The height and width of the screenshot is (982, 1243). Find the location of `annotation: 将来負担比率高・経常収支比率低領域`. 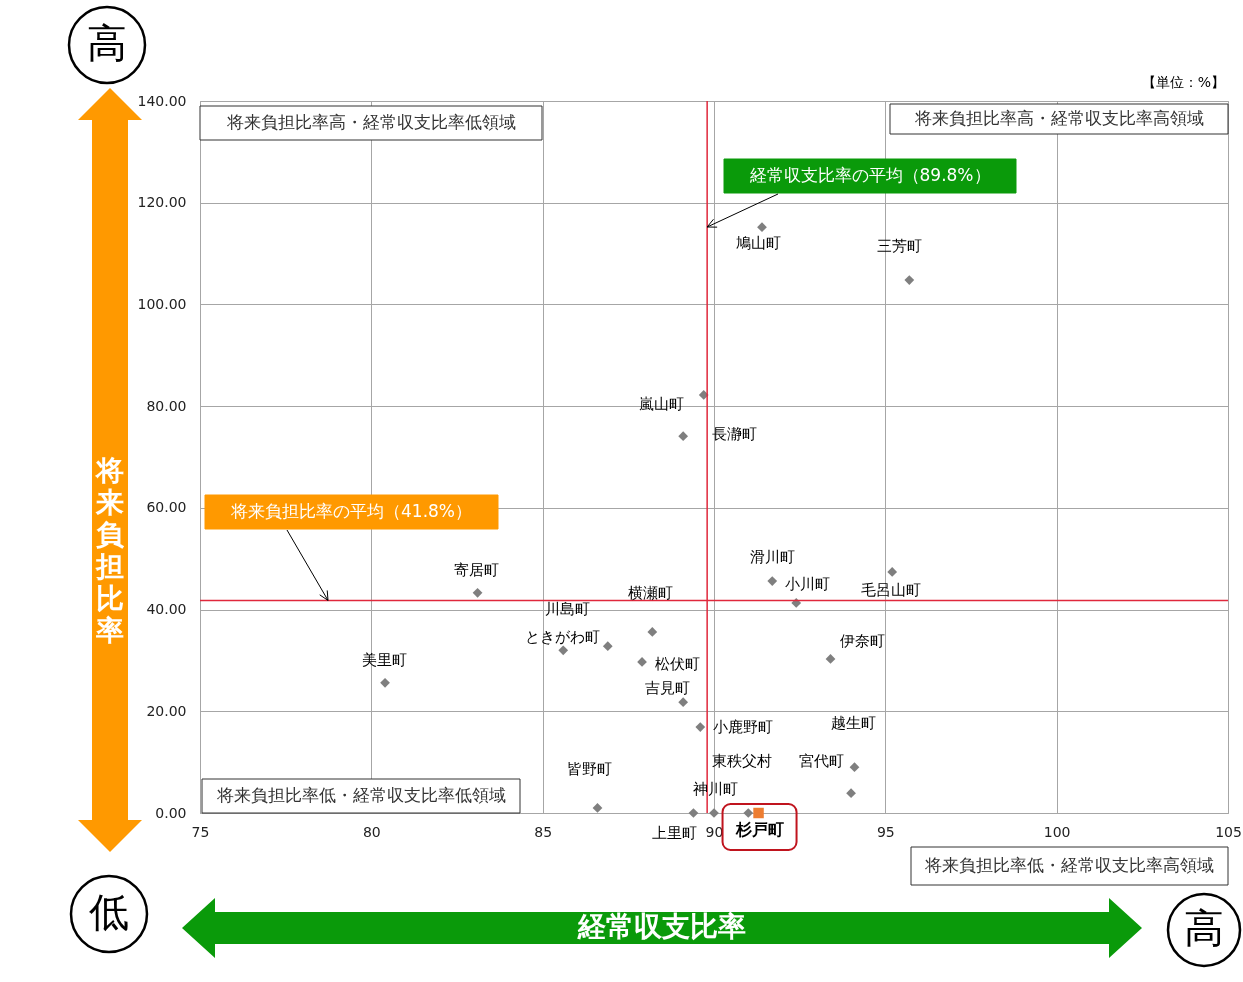

annotation: 将来負担比率高・経常収支比率低領域 is located at coordinates (370, 122).